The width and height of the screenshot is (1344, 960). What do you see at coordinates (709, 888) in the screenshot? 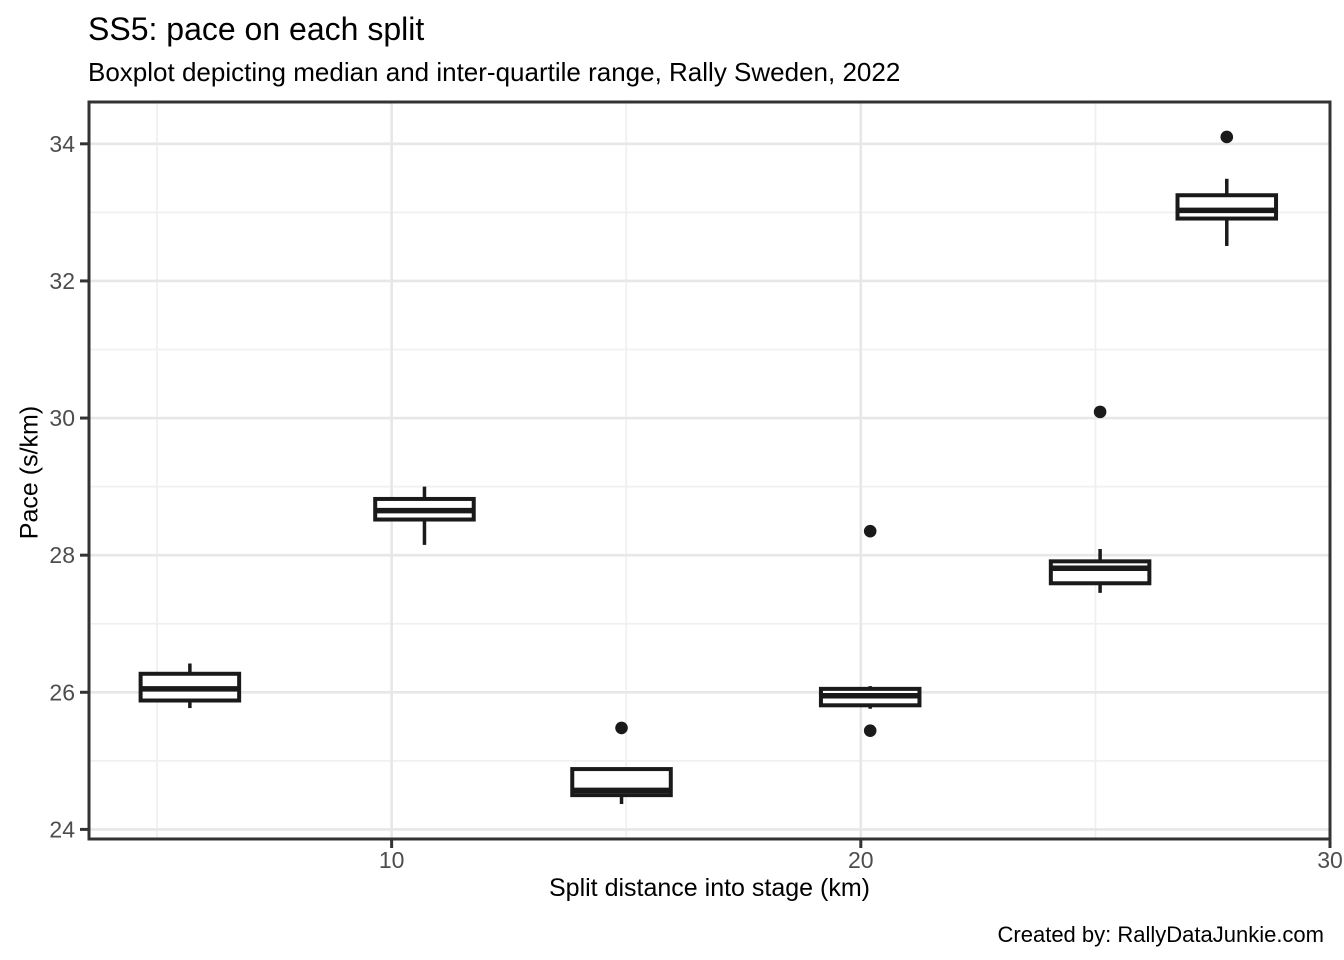
I see `x-axis-label: Split distance into stage (km)` at bounding box center [709, 888].